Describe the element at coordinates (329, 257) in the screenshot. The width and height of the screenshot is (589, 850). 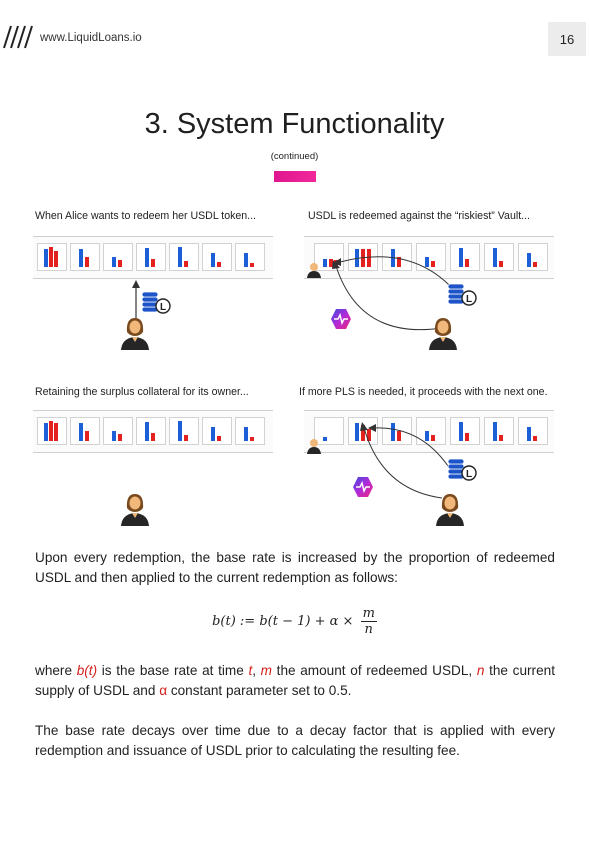
I see `vault-cell-riskiest` at that location.